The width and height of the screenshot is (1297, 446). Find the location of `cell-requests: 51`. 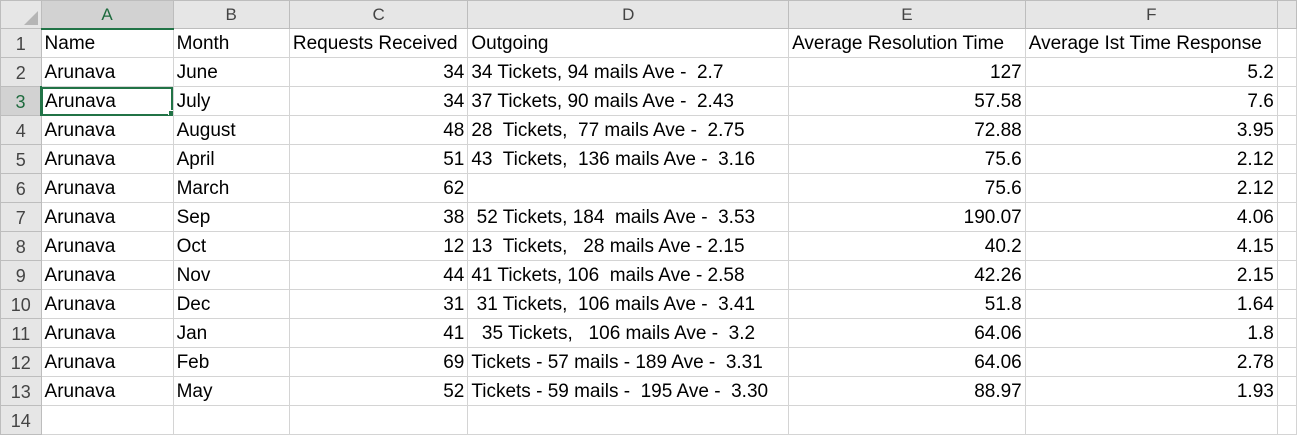

cell-requests: 51 is located at coordinates (378, 159).